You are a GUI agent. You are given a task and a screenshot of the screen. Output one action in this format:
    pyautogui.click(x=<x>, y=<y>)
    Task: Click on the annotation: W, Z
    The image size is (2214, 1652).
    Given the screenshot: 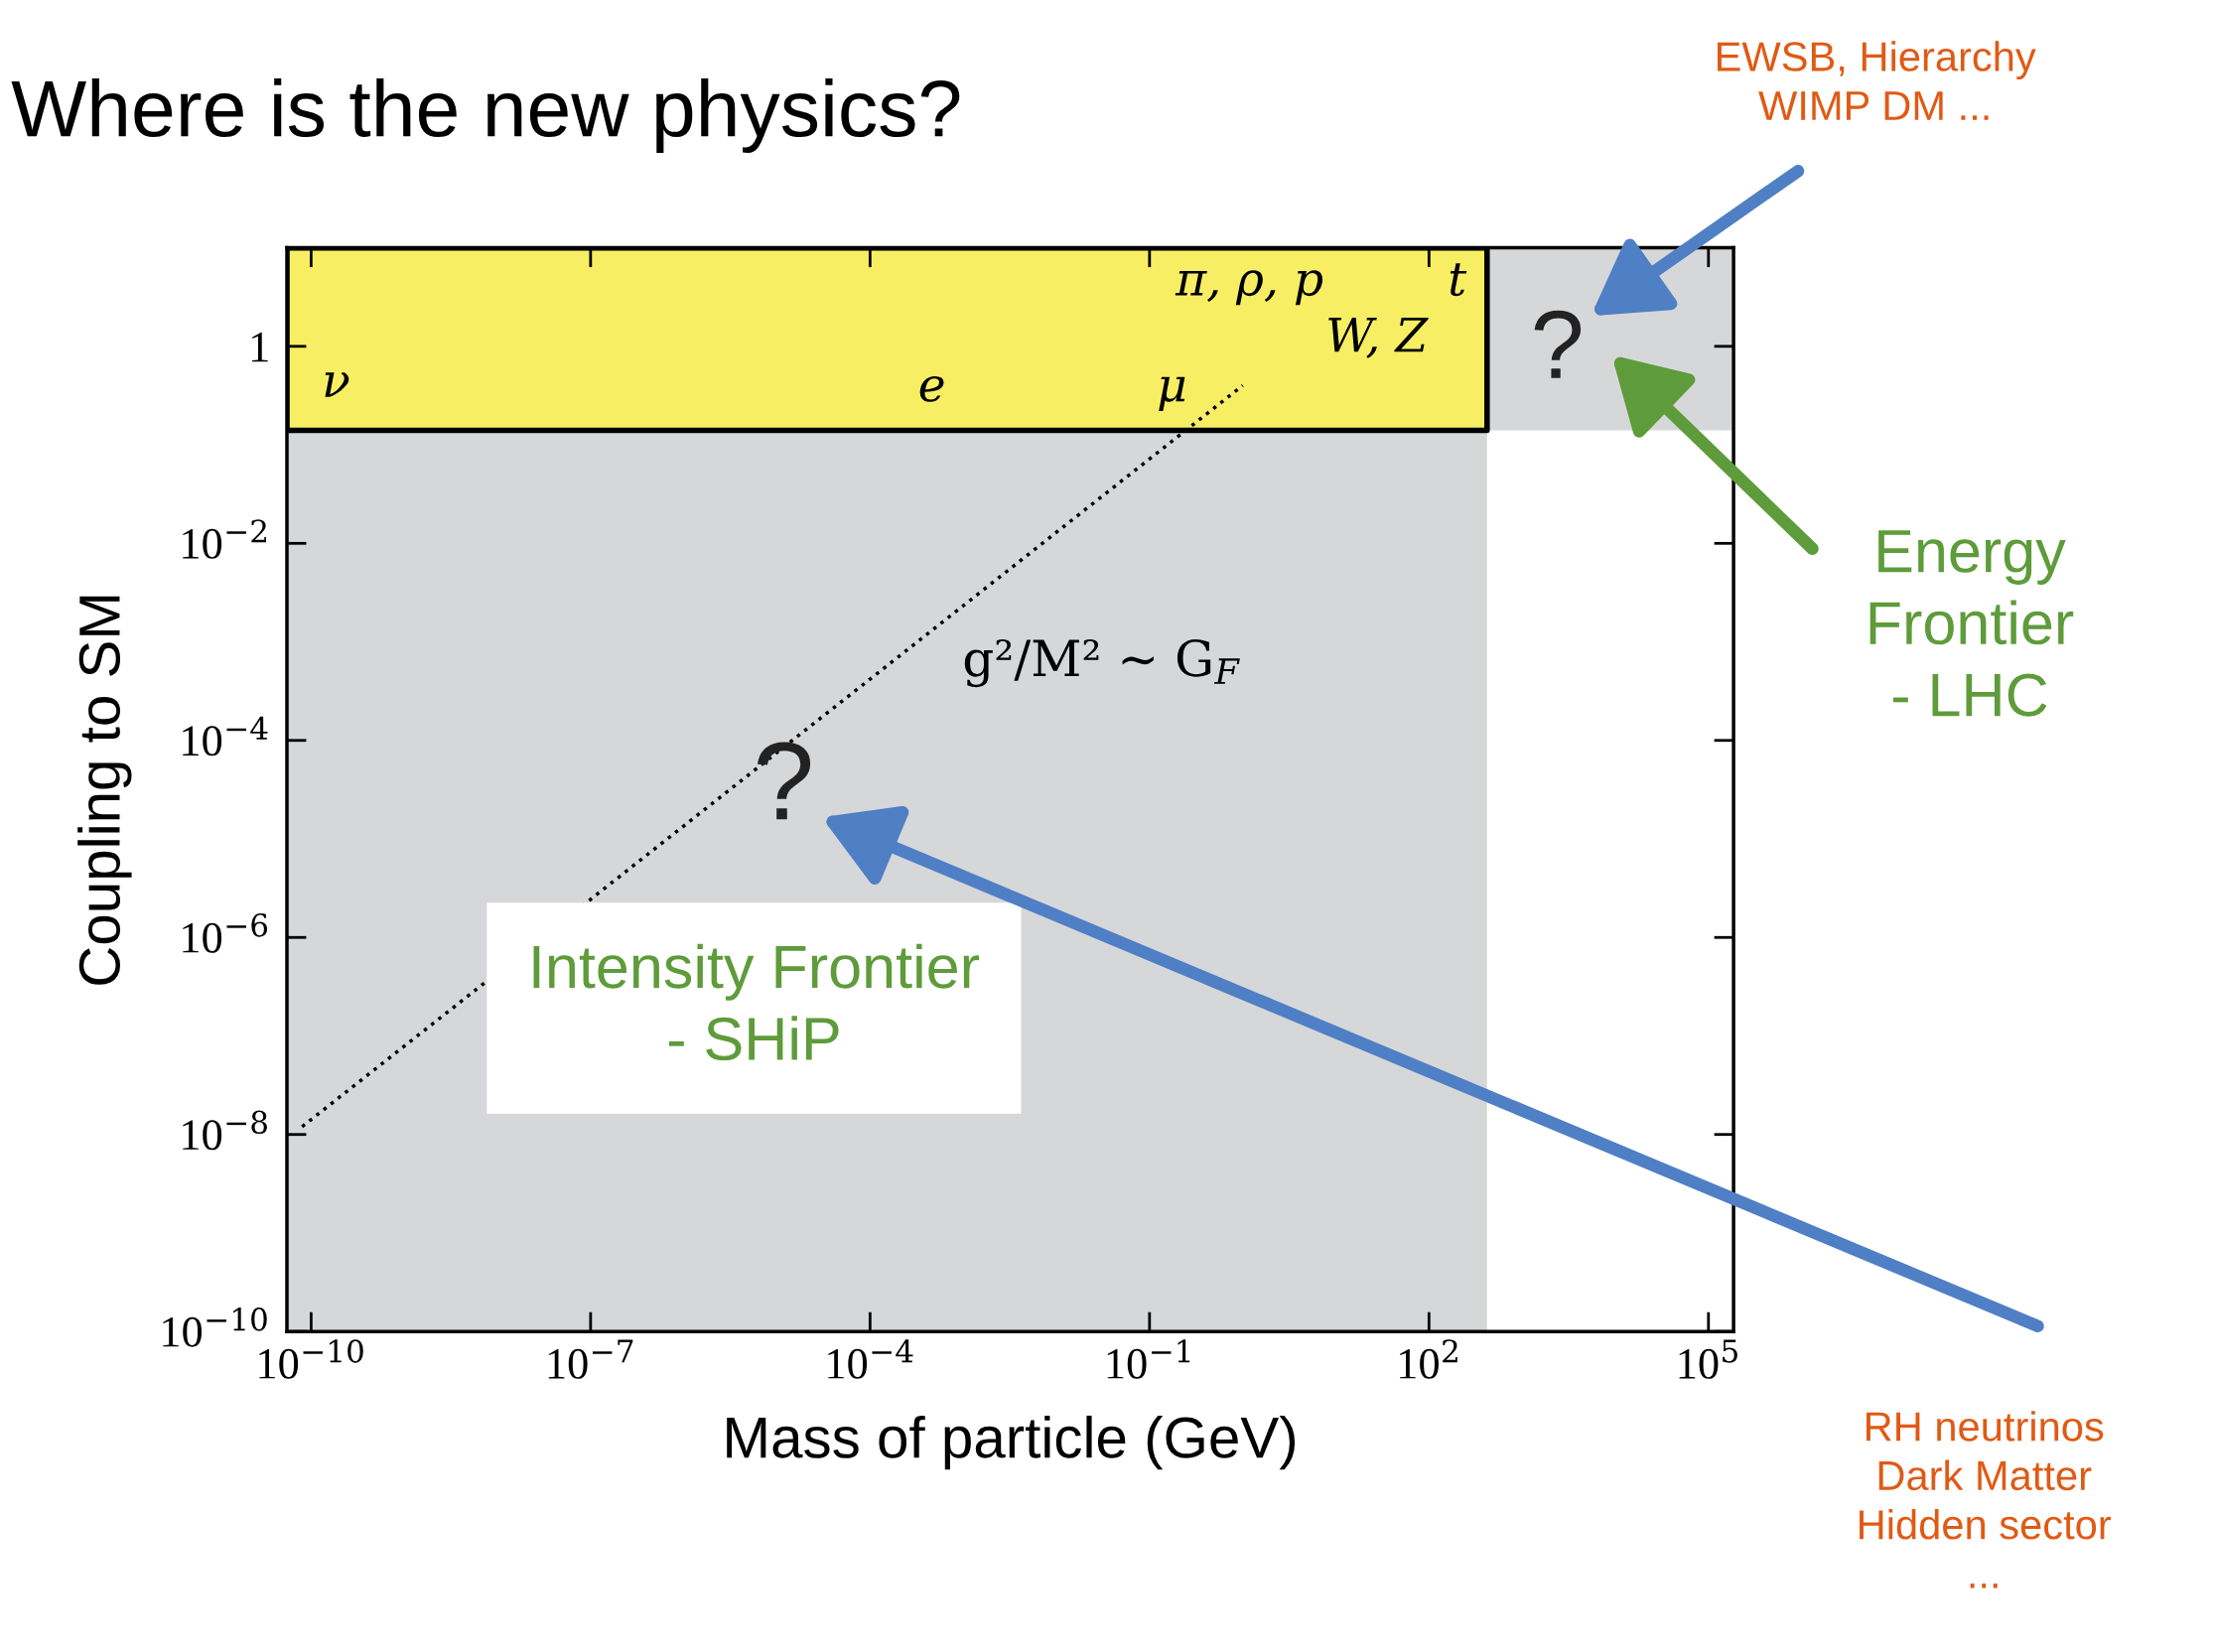 What is the action you would take?
    pyautogui.click(x=1378, y=338)
    